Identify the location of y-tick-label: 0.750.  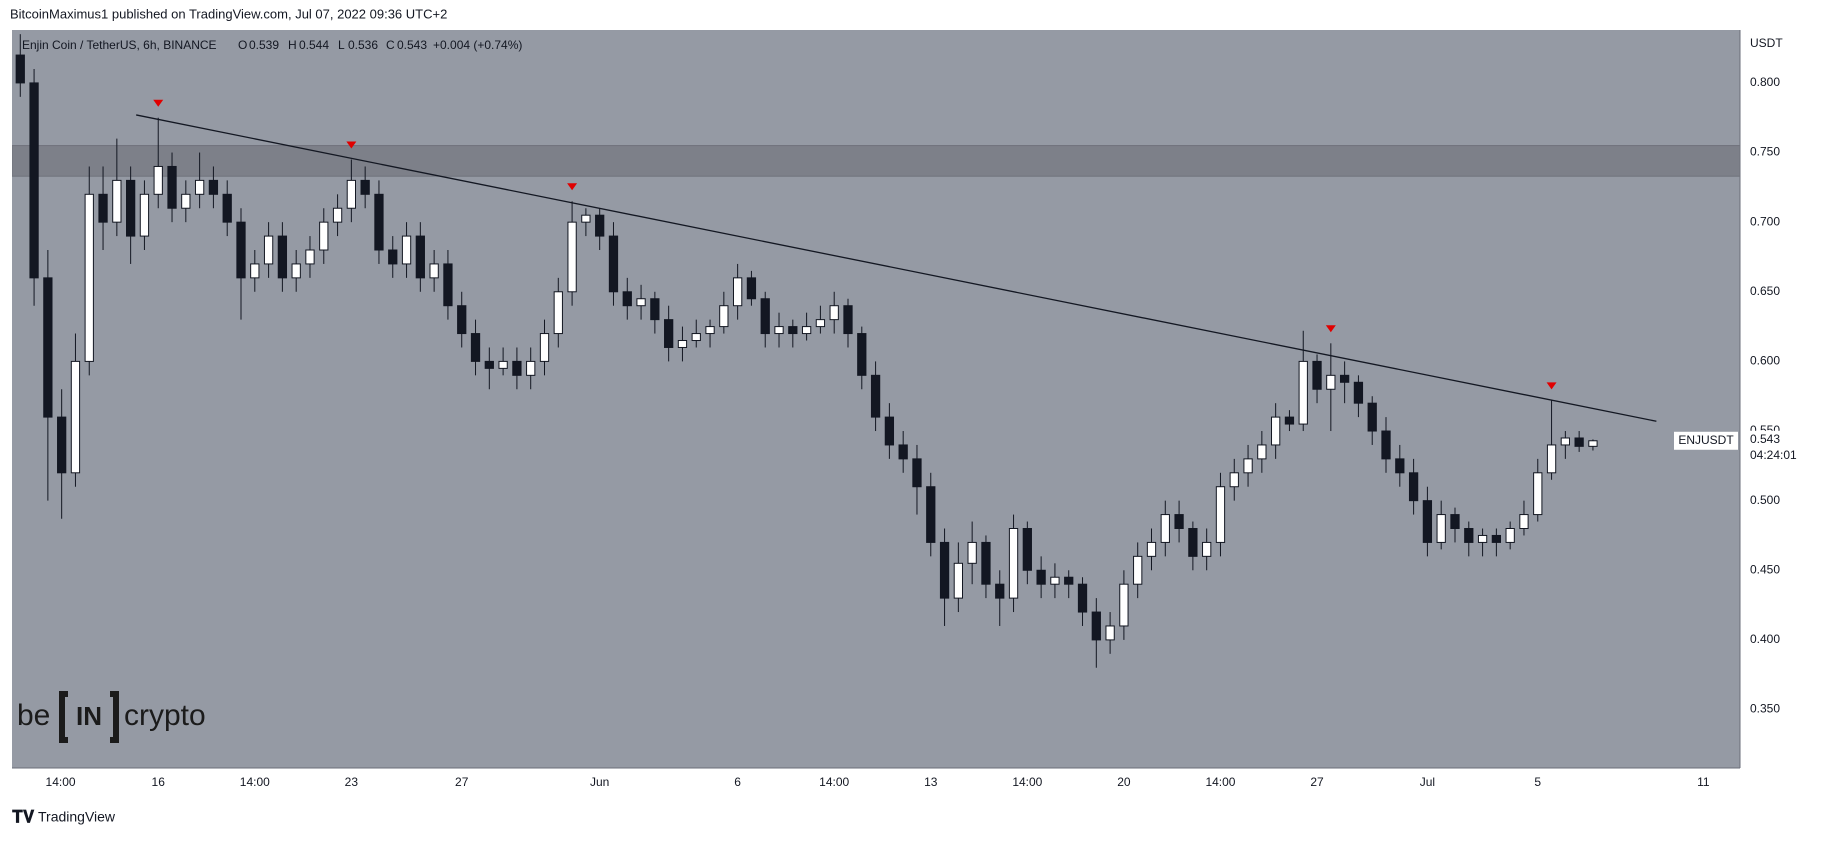
(1765, 152).